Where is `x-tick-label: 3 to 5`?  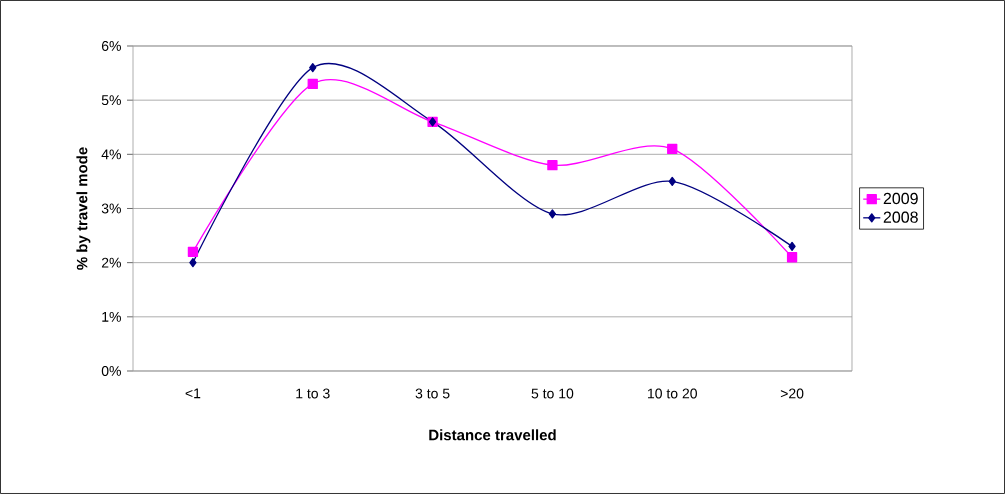 x-tick-label: 3 to 5 is located at coordinates (432, 393).